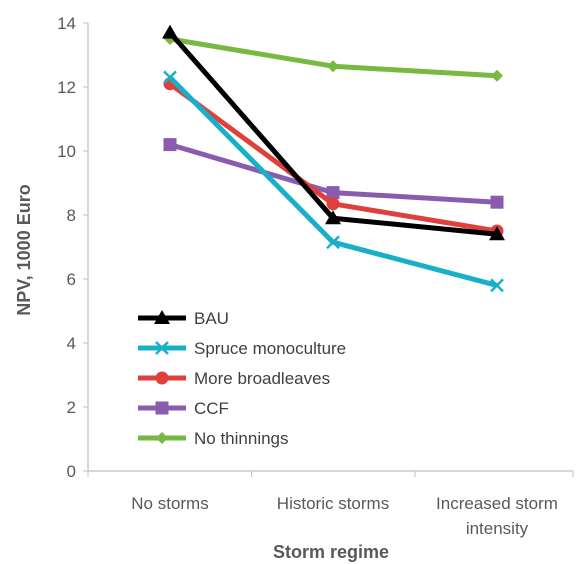  I want to click on y-tick-label: 12, so click(66, 87).